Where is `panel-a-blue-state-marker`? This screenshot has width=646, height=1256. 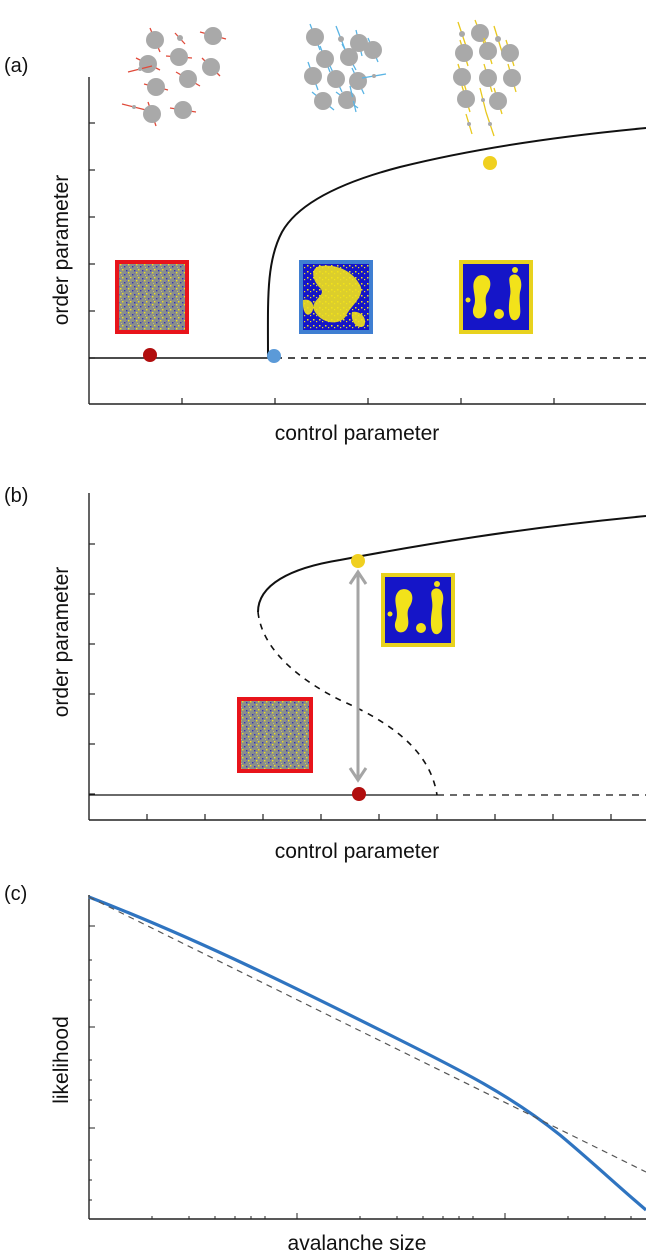 panel-a-blue-state-marker is located at coordinates (274, 356).